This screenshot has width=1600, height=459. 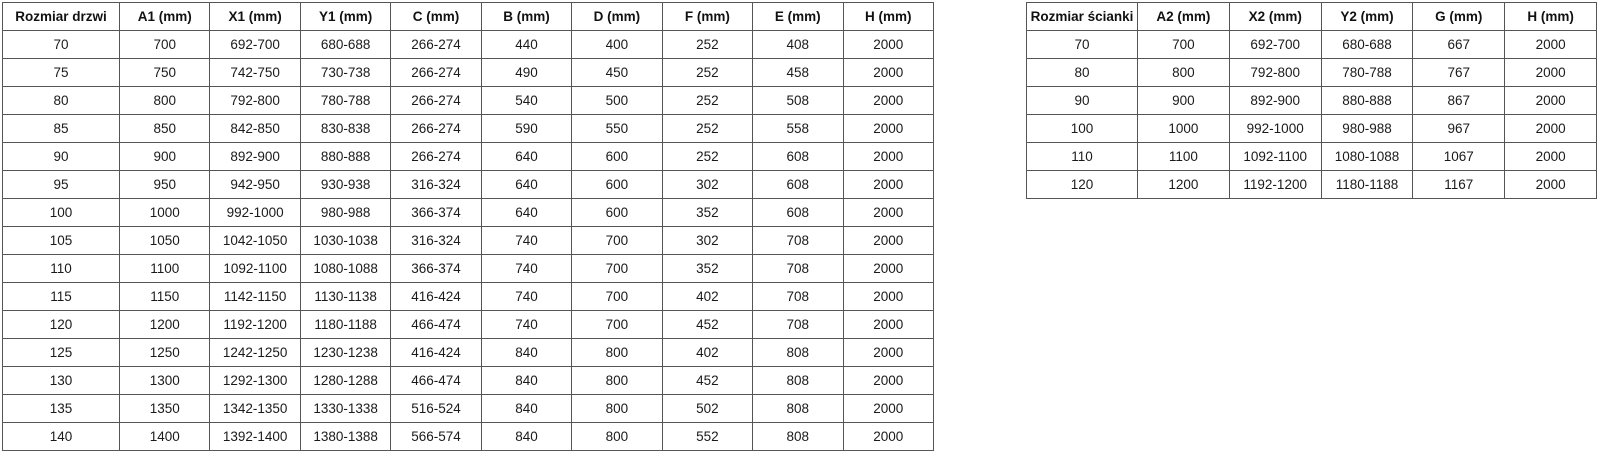 What do you see at coordinates (1367, 128) in the screenshot?
I see `cell: 980-988` at bounding box center [1367, 128].